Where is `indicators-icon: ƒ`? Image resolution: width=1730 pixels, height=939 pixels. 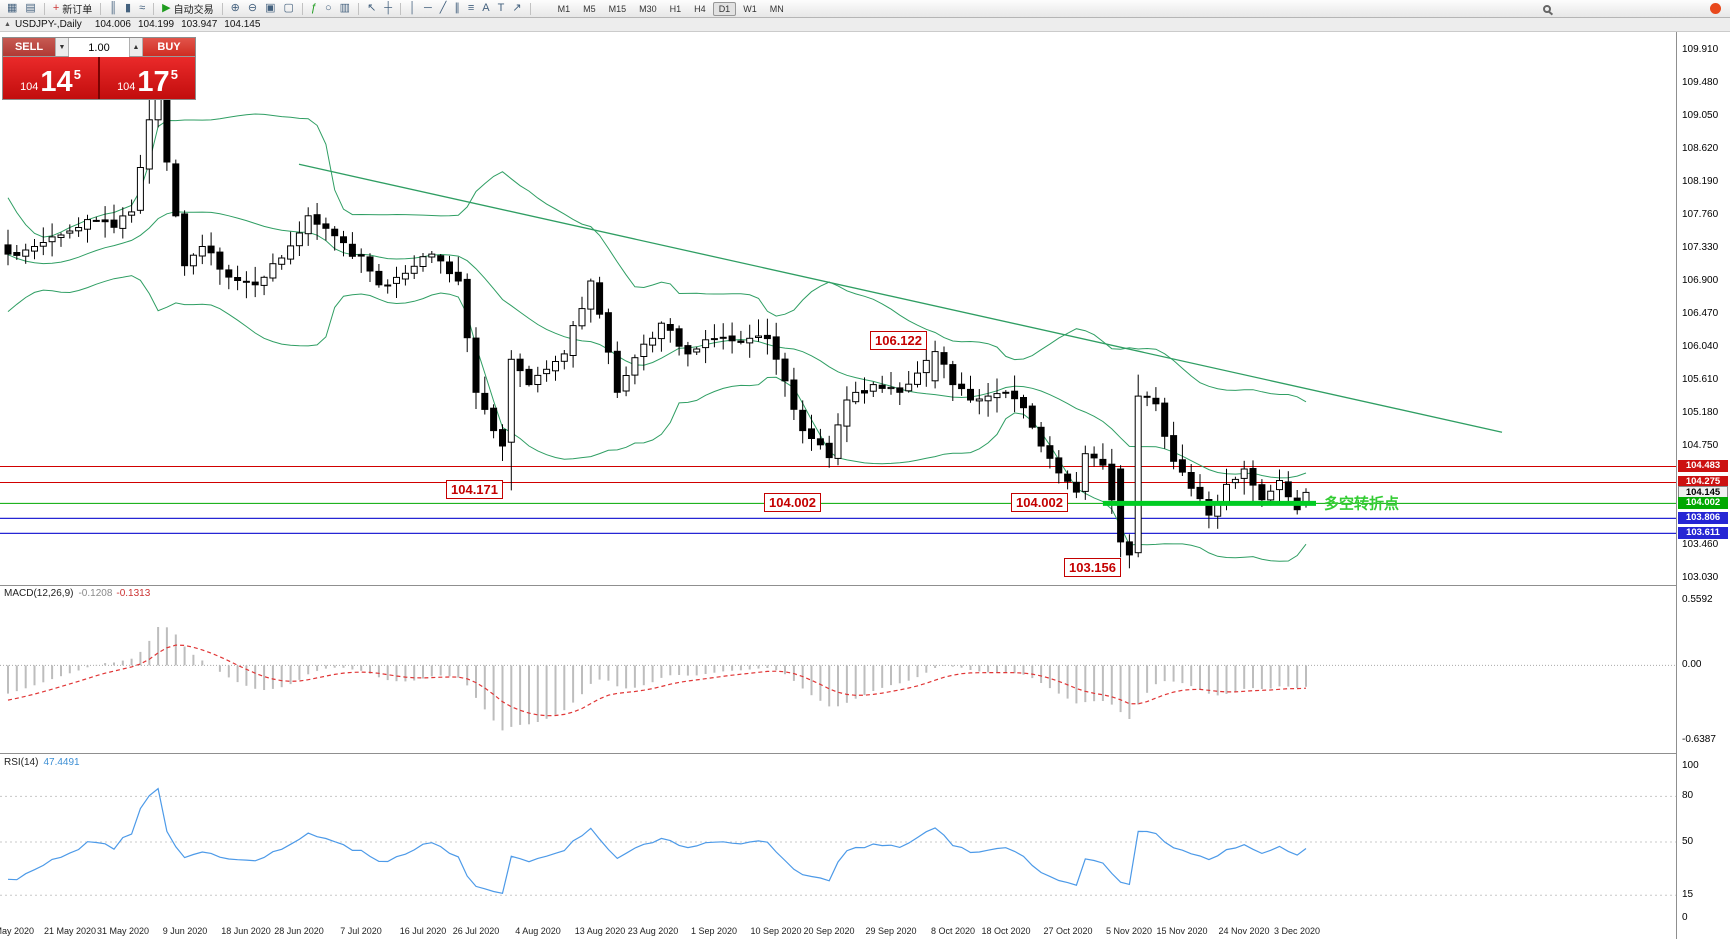 indicators-icon: ƒ is located at coordinates (313, 8).